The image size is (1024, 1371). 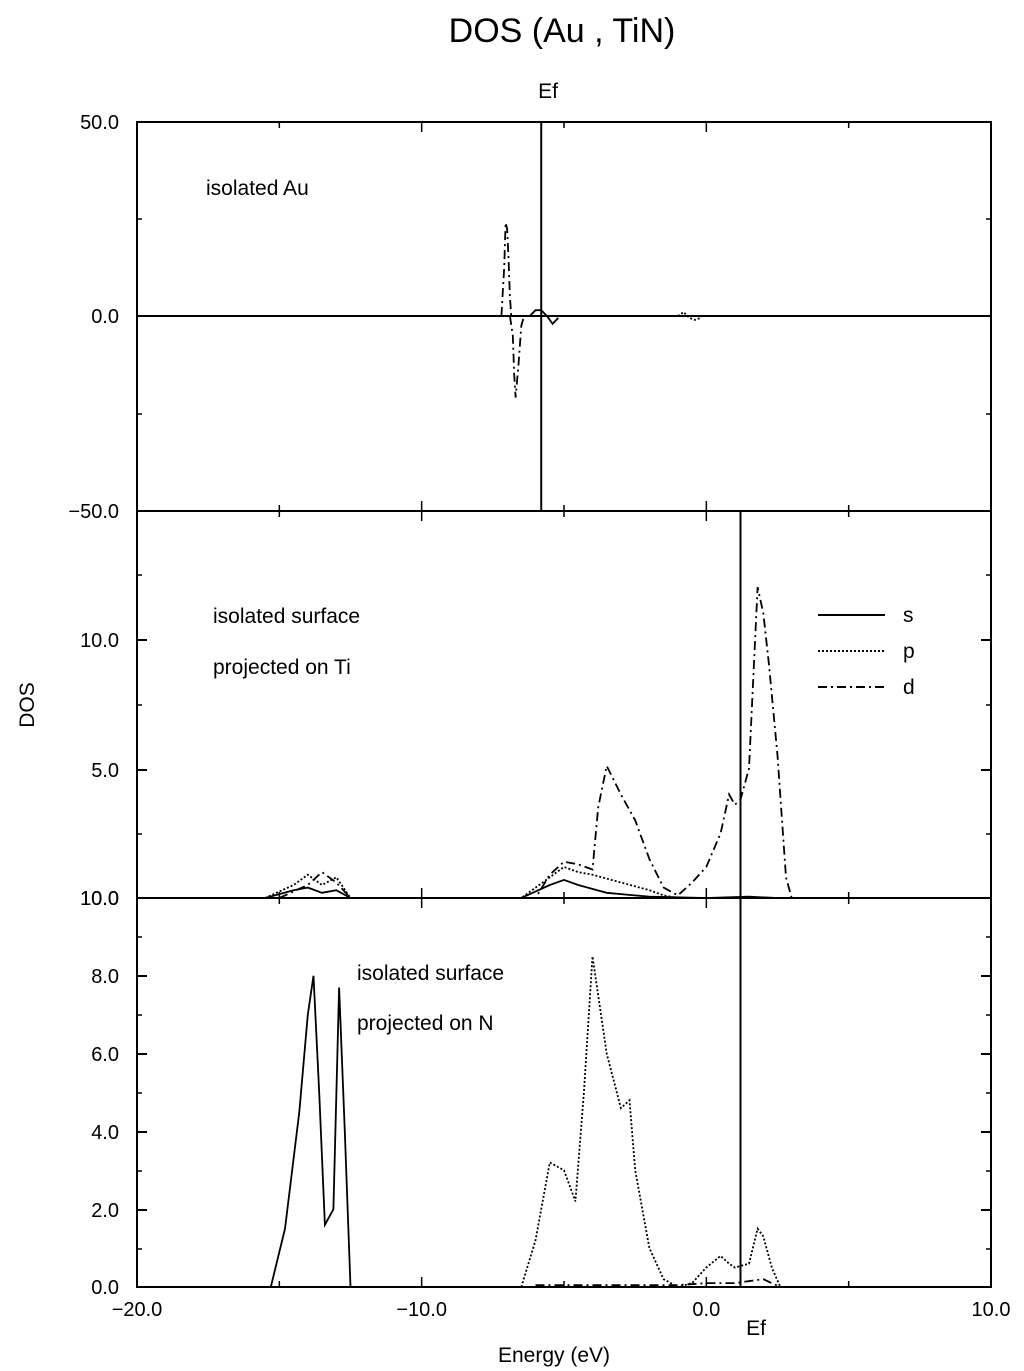 I want to click on y-axis-label: DOS, so click(x=27, y=705).